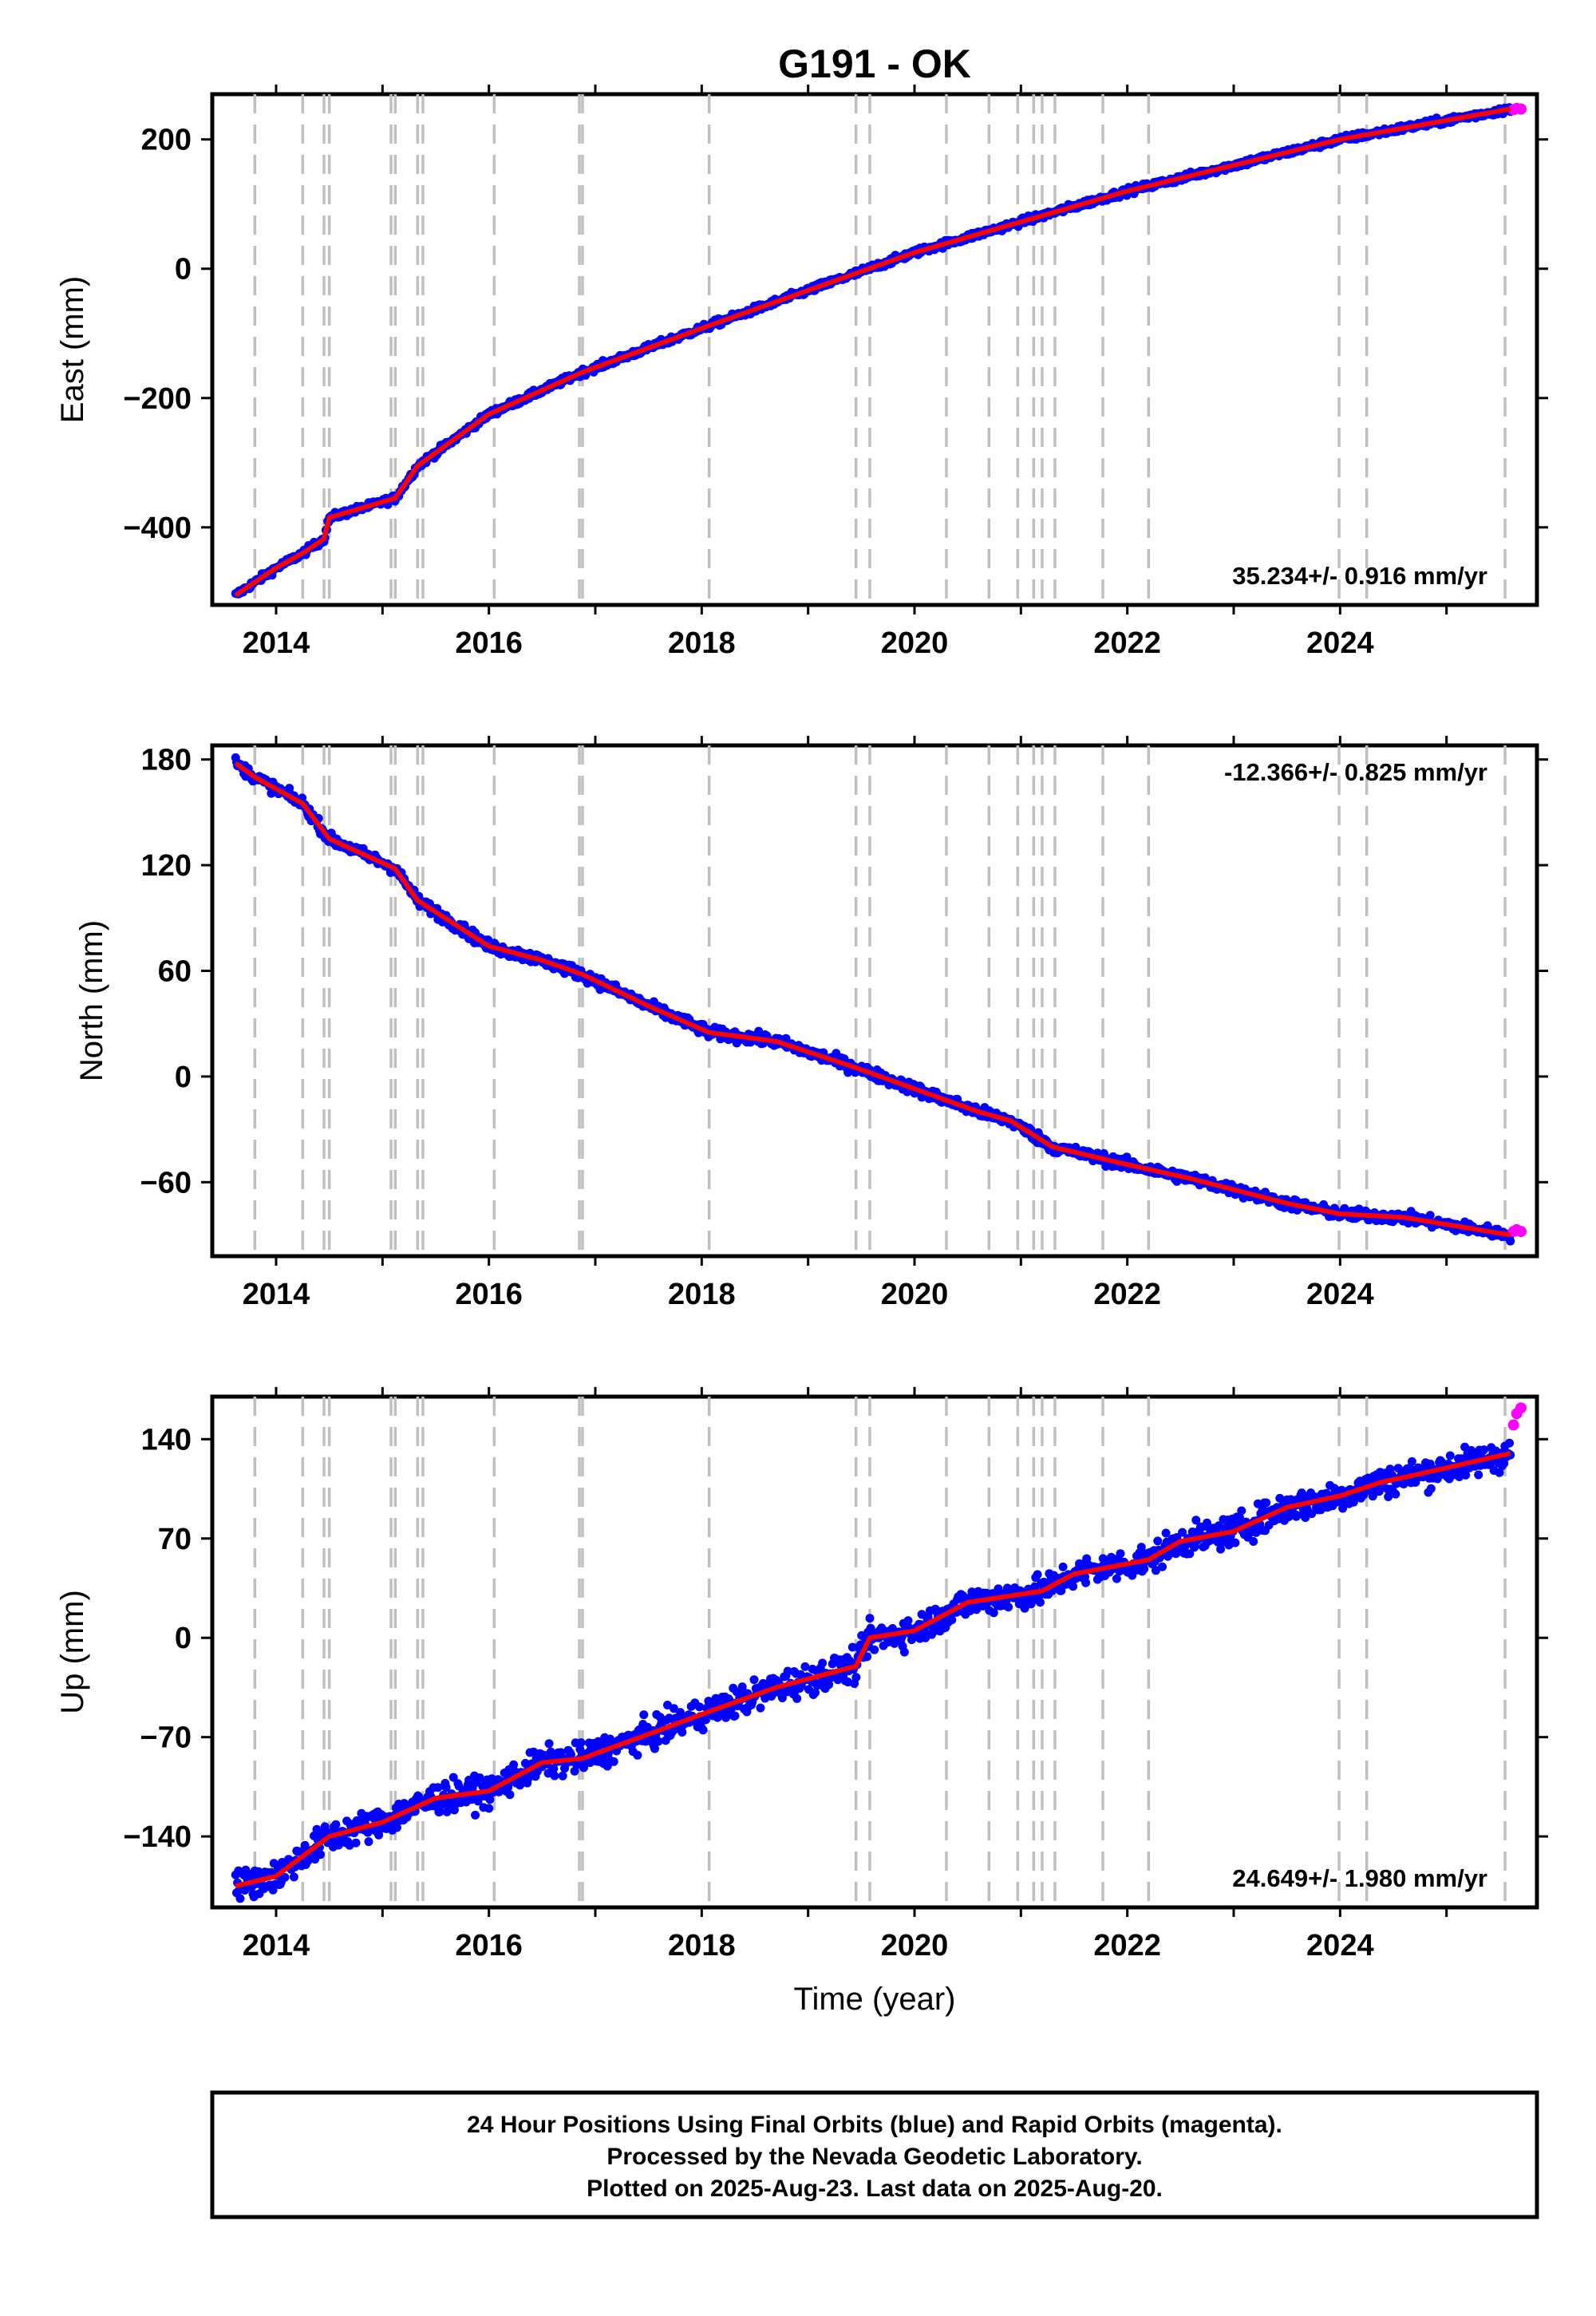 Image resolution: width=1596 pixels, height=2316 pixels. Describe the element at coordinates (1359, 1878) in the screenshot. I see `up-rate-label: 24.649+/- 1.980 mm/yr` at that location.